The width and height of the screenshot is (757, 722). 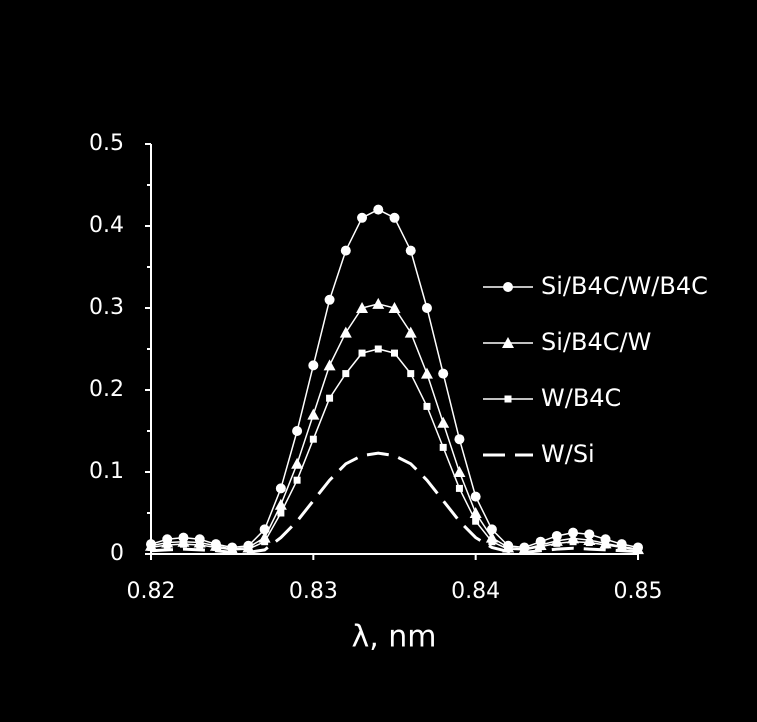 What do you see at coordinates (581, 398) in the screenshot?
I see `legend-label: W/B4C` at bounding box center [581, 398].